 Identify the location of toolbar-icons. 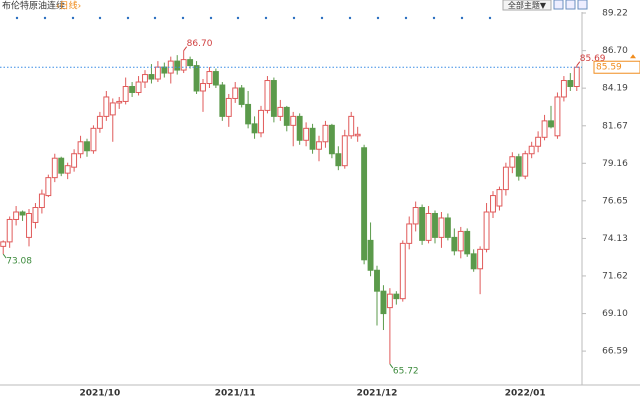
(570, 5).